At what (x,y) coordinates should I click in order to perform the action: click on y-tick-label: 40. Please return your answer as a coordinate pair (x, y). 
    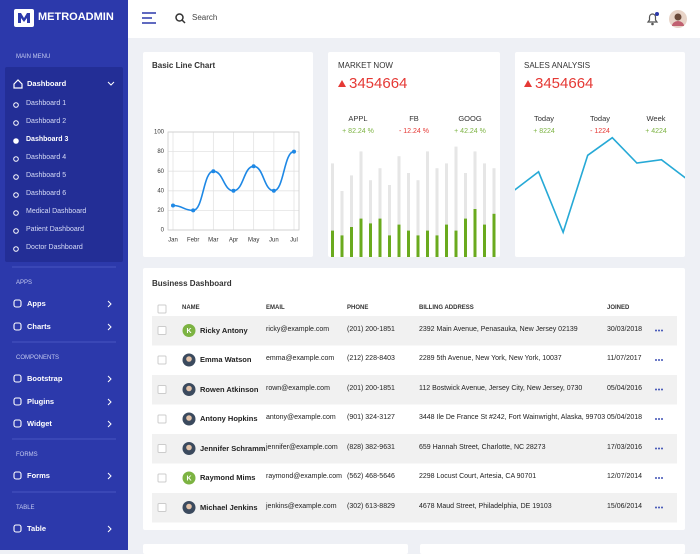
    Looking at the image, I should click on (160, 191).